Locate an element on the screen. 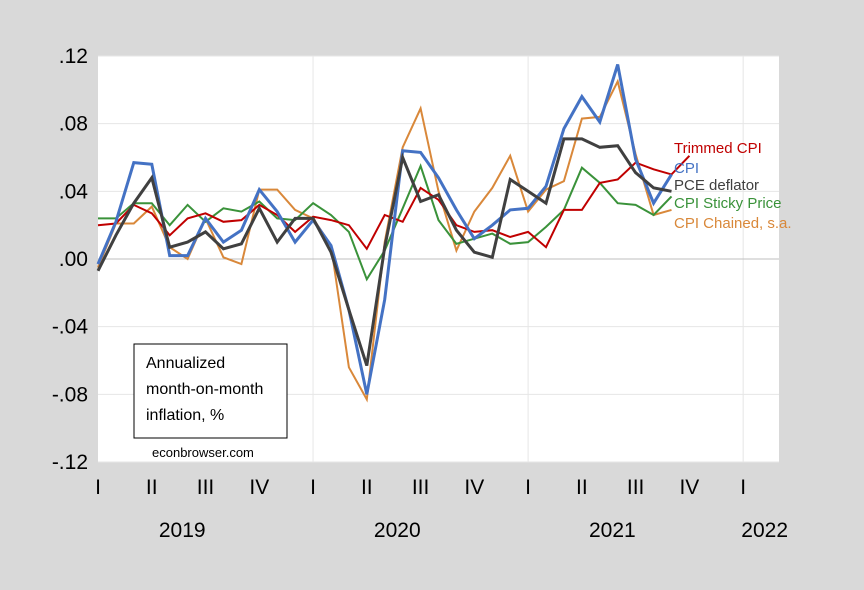 The image size is (864, 590). legend-entry-cpi: CPI is located at coordinates (686, 168).